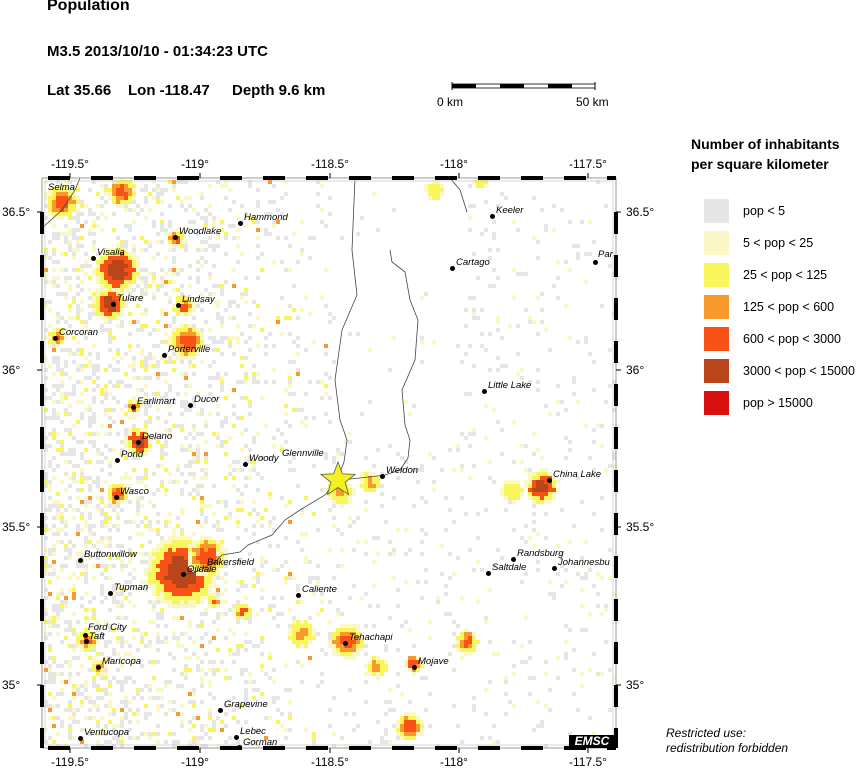 Image resolution: width=866 pixels, height=771 pixels. I want to click on city-label: Tulare, so click(130, 298).